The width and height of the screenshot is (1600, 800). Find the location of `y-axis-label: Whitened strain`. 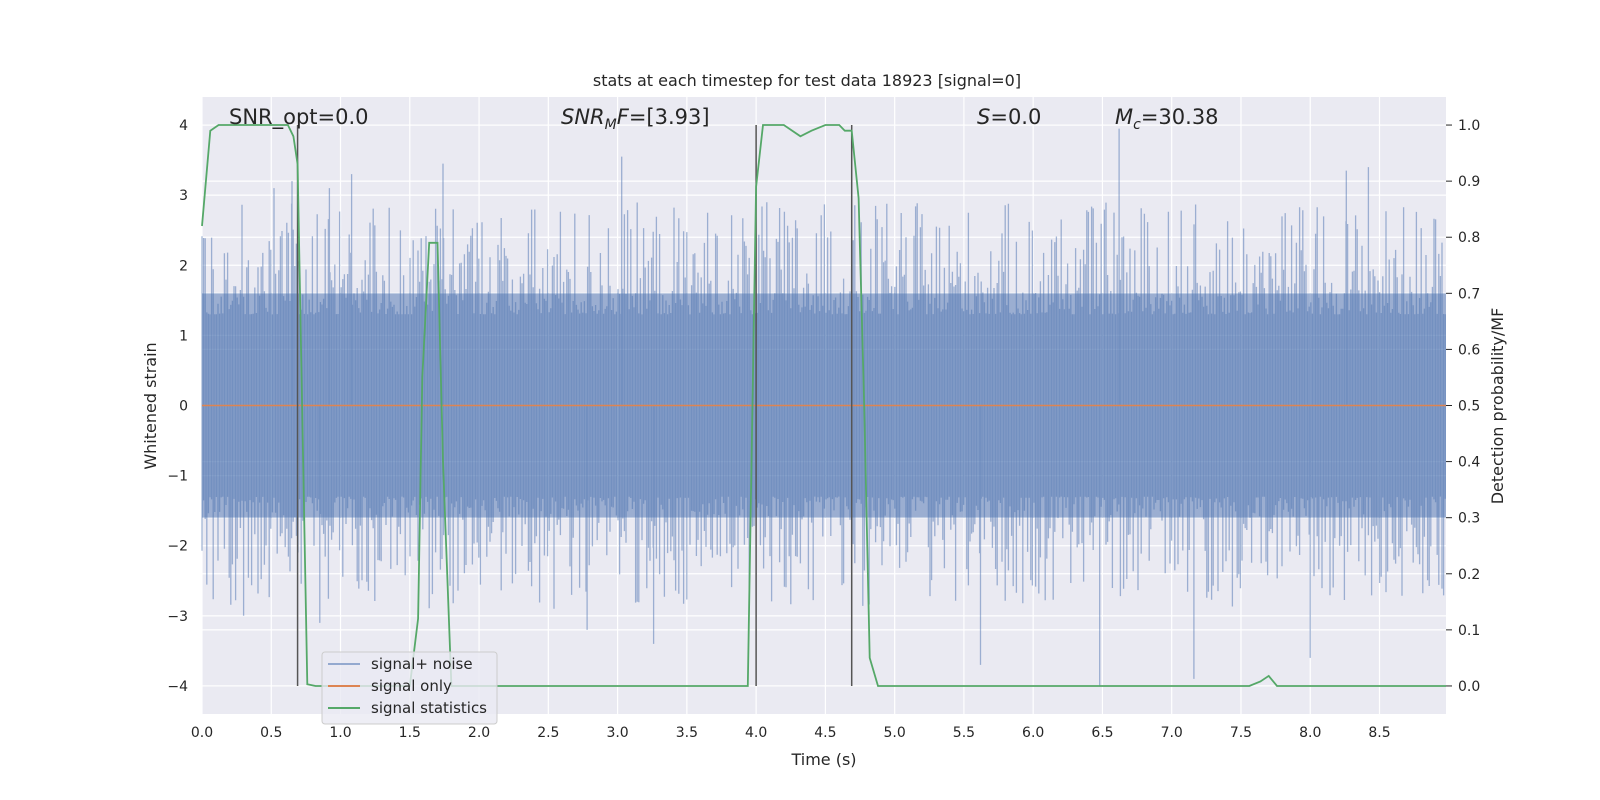

y-axis-label: Whitened strain is located at coordinates (150, 405).